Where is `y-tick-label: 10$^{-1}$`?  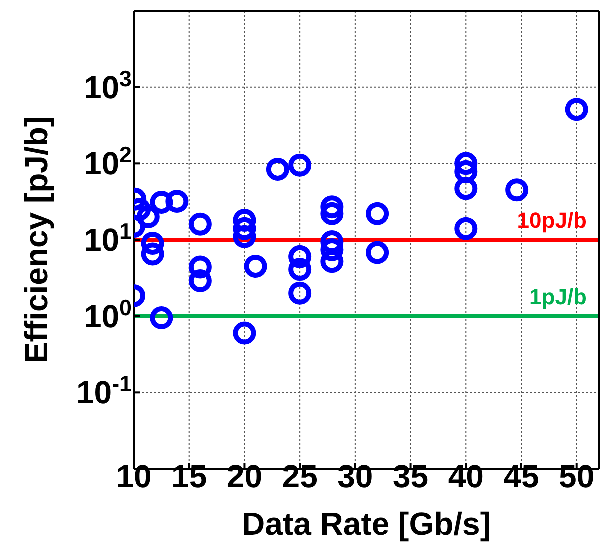 y-tick-label: 10$^{-1}$ is located at coordinates (104, 391).